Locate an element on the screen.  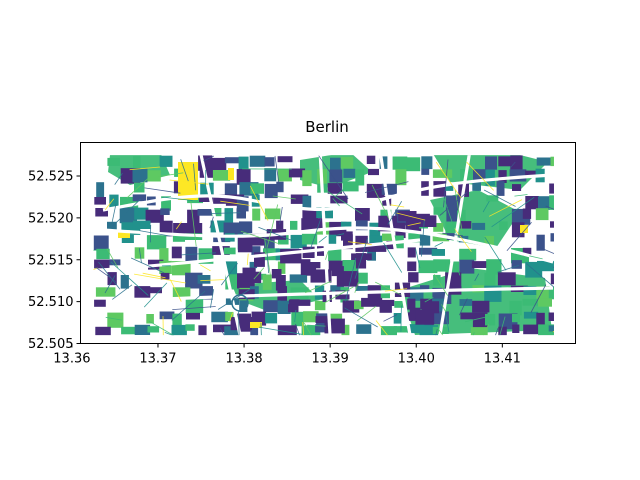
highlight-feature is located at coordinates (231, 174).